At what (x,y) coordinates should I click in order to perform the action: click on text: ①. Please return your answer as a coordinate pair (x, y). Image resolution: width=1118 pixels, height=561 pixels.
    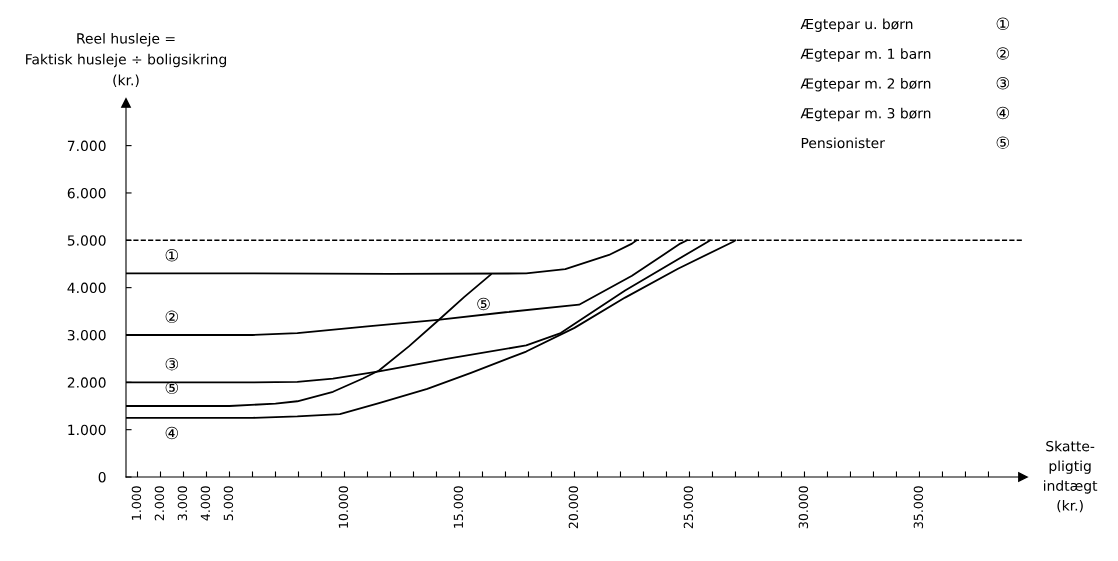
    Looking at the image, I should click on (1003, 24).